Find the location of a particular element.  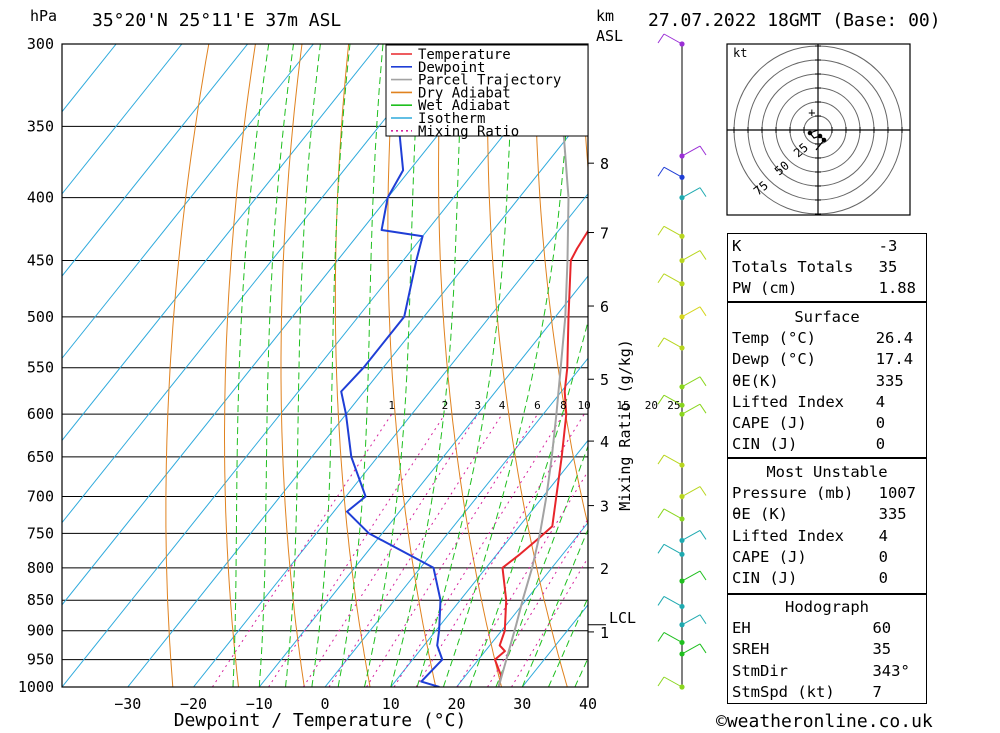

wind-profile is located at coordinates (682, 361).